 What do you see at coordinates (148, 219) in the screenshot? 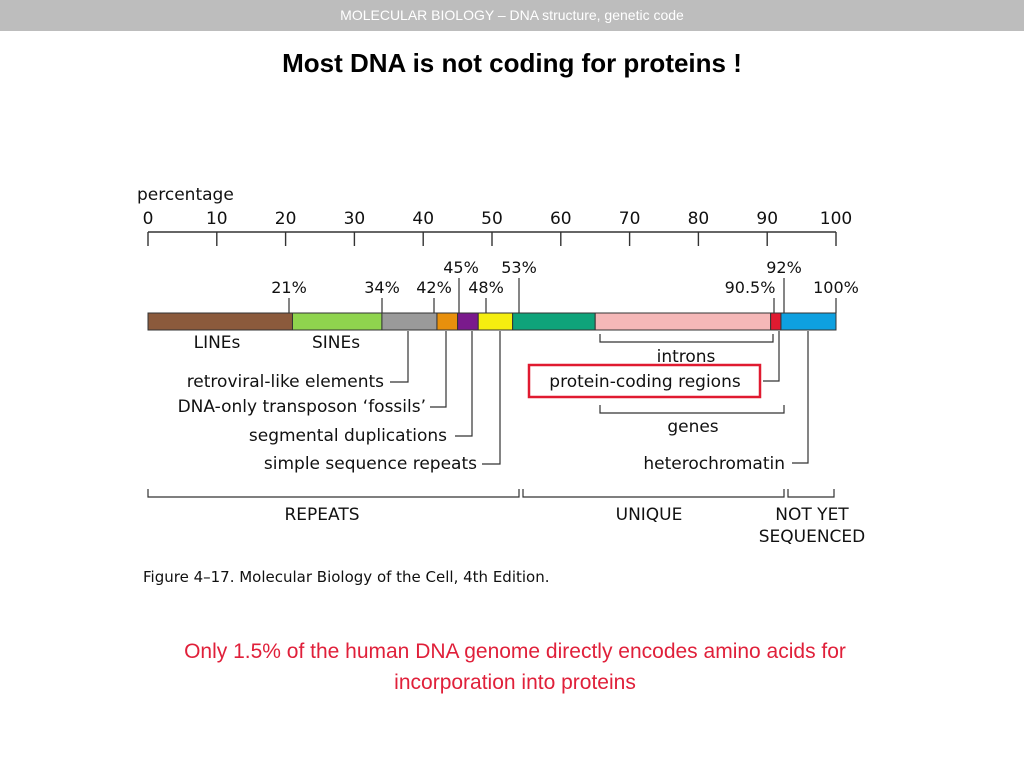
I see `scale-tick-label: 0` at bounding box center [148, 219].